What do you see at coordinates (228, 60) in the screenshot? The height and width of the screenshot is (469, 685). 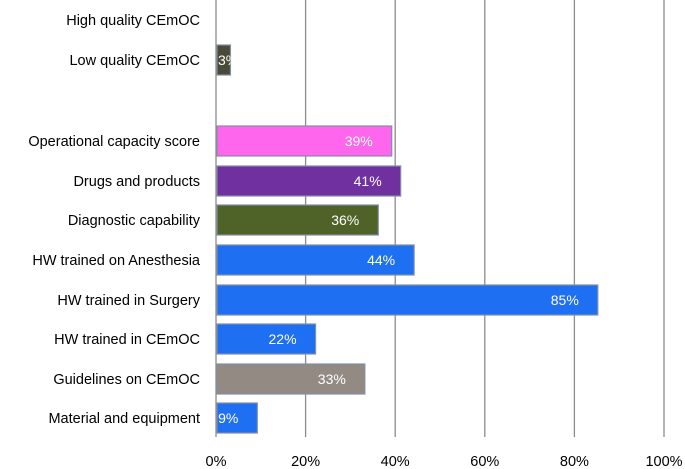 I see `data-label: 3%` at bounding box center [228, 60].